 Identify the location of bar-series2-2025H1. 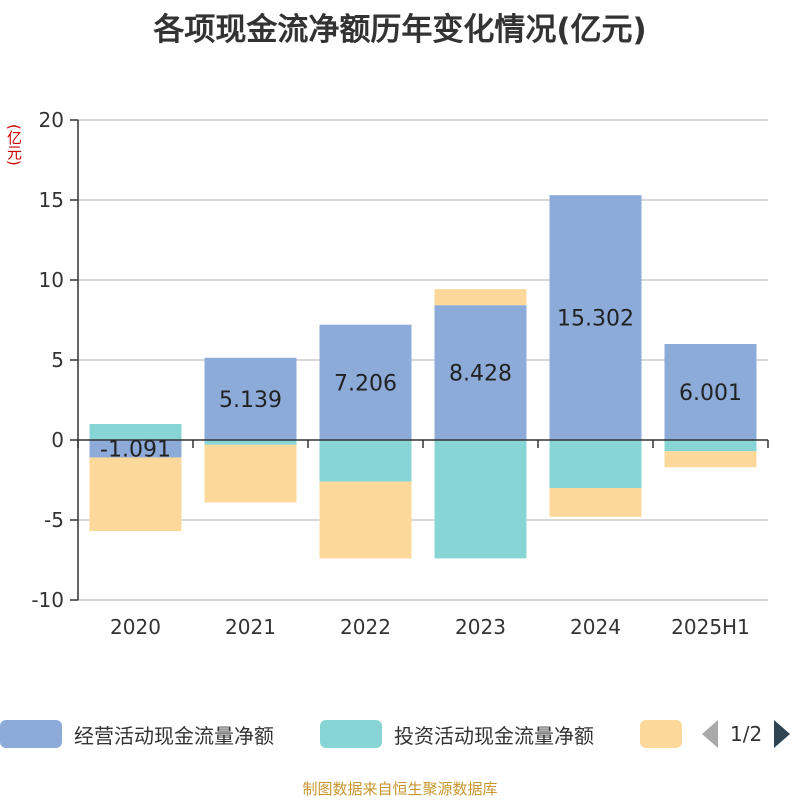
(710, 446).